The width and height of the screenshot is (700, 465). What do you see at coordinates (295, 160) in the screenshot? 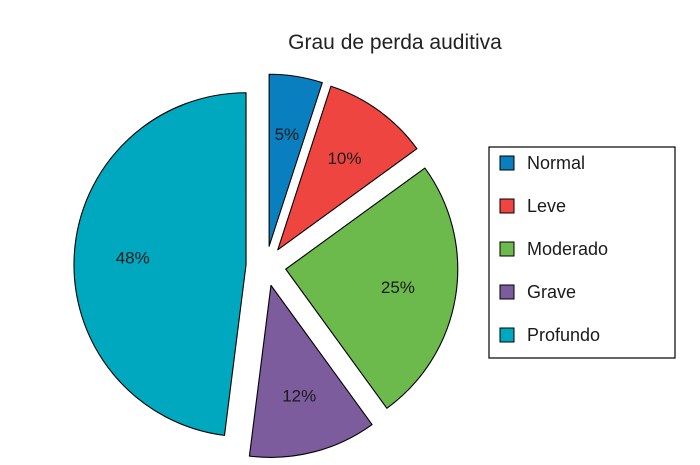
I see `pie-slice-normal` at bounding box center [295, 160].